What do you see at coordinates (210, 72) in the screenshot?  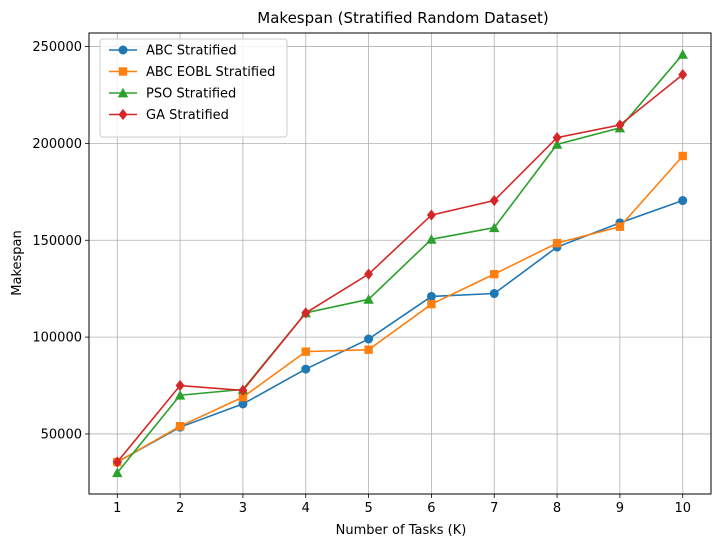 I see `legend-label: ABC EOBL Stratified` at bounding box center [210, 72].